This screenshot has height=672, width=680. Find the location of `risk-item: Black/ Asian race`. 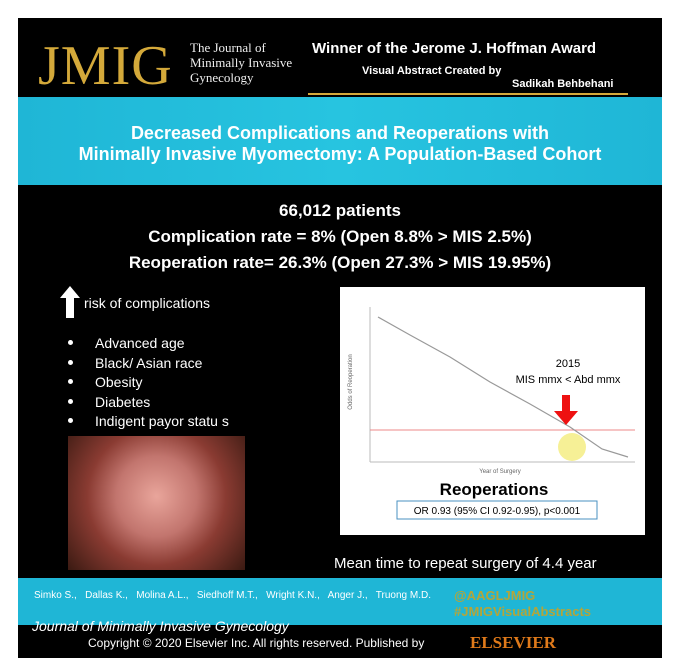

risk-item: Black/ Asian race is located at coordinates (148, 364).